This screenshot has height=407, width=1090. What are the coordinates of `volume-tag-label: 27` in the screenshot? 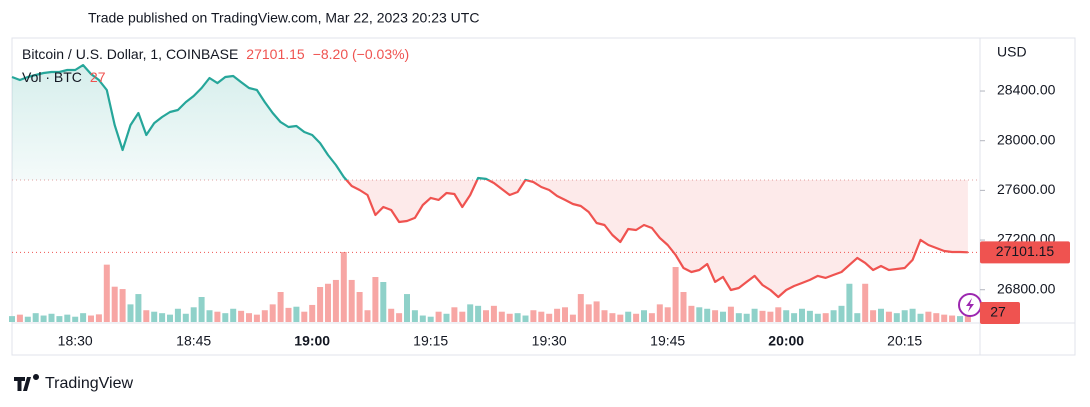 It's located at (998, 312).